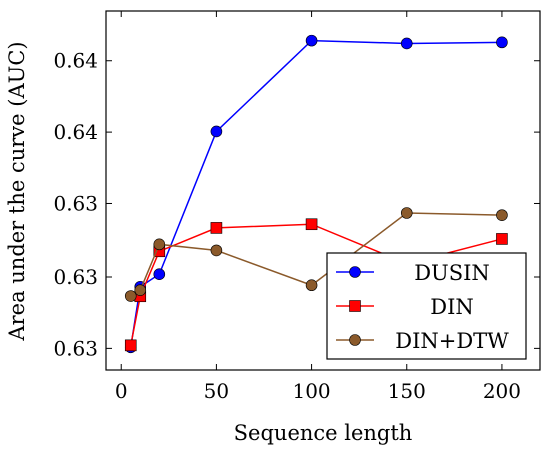  Describe the element at coordinates (502, 391) in the screenshot. I see `x-tick-label: 200` at that location.